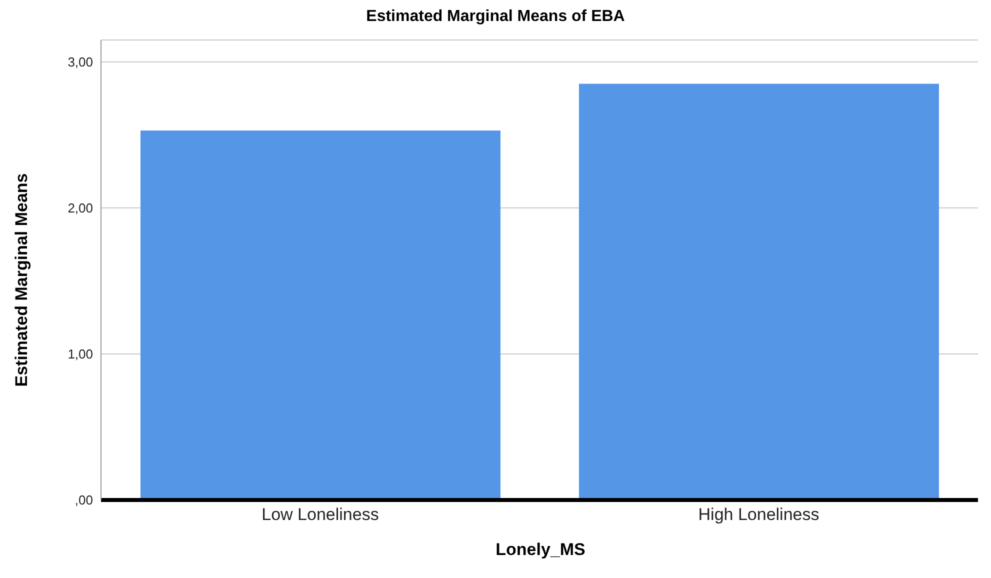 This screenshot has height=578, width=991. I want to click on chart-title: Estimated Marginal Means of EBA, so click(495, 17).